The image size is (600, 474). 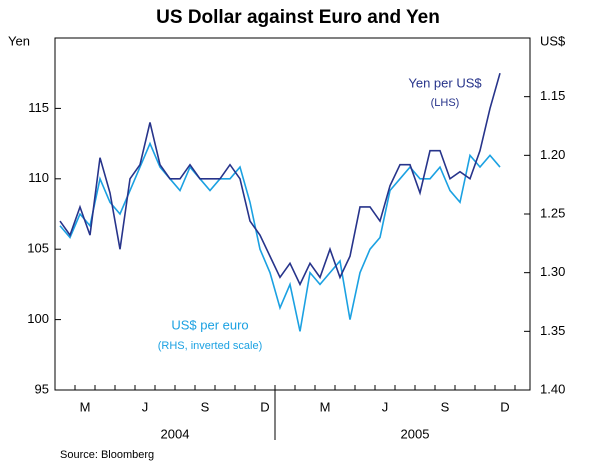 I want to click on year-label: 2004, so click(x=175, y=433).